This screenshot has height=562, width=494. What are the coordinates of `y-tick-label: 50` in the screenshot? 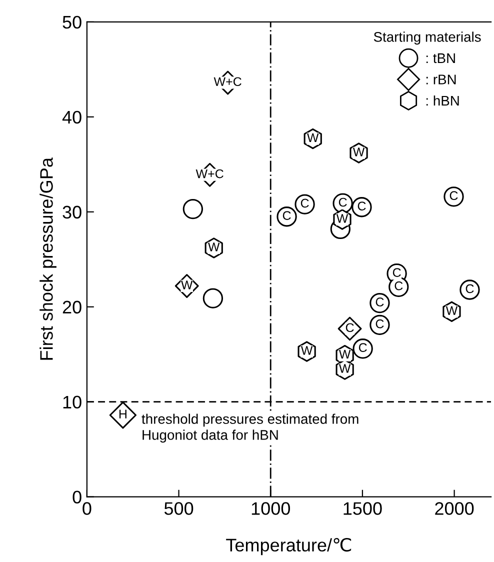 It's located at (72, 22).